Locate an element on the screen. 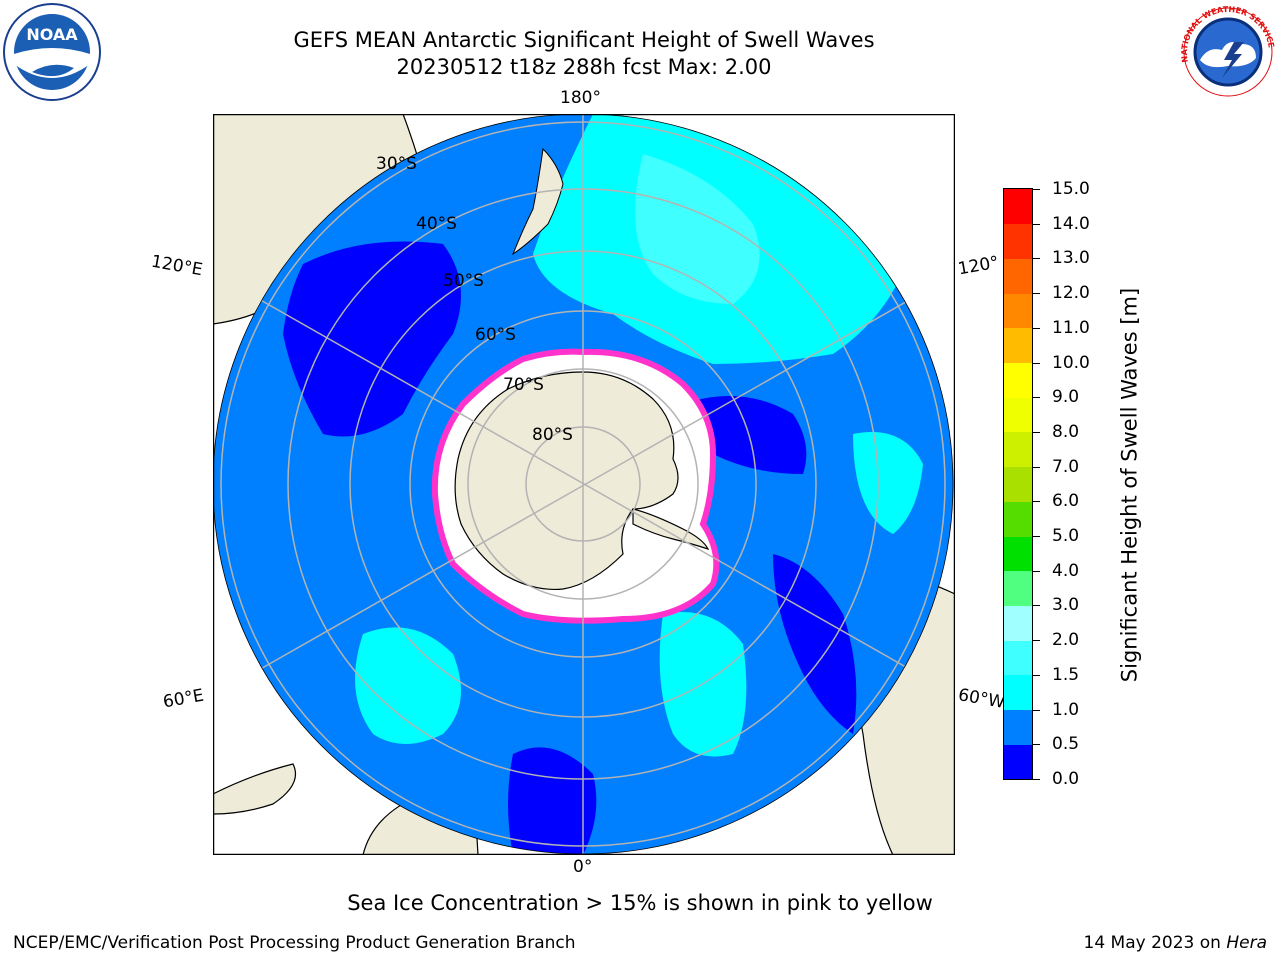 Image resolution: width=1280 pixels, height=960 pixels. swell-zone-low-pacific is located at coordinates (745, 435).